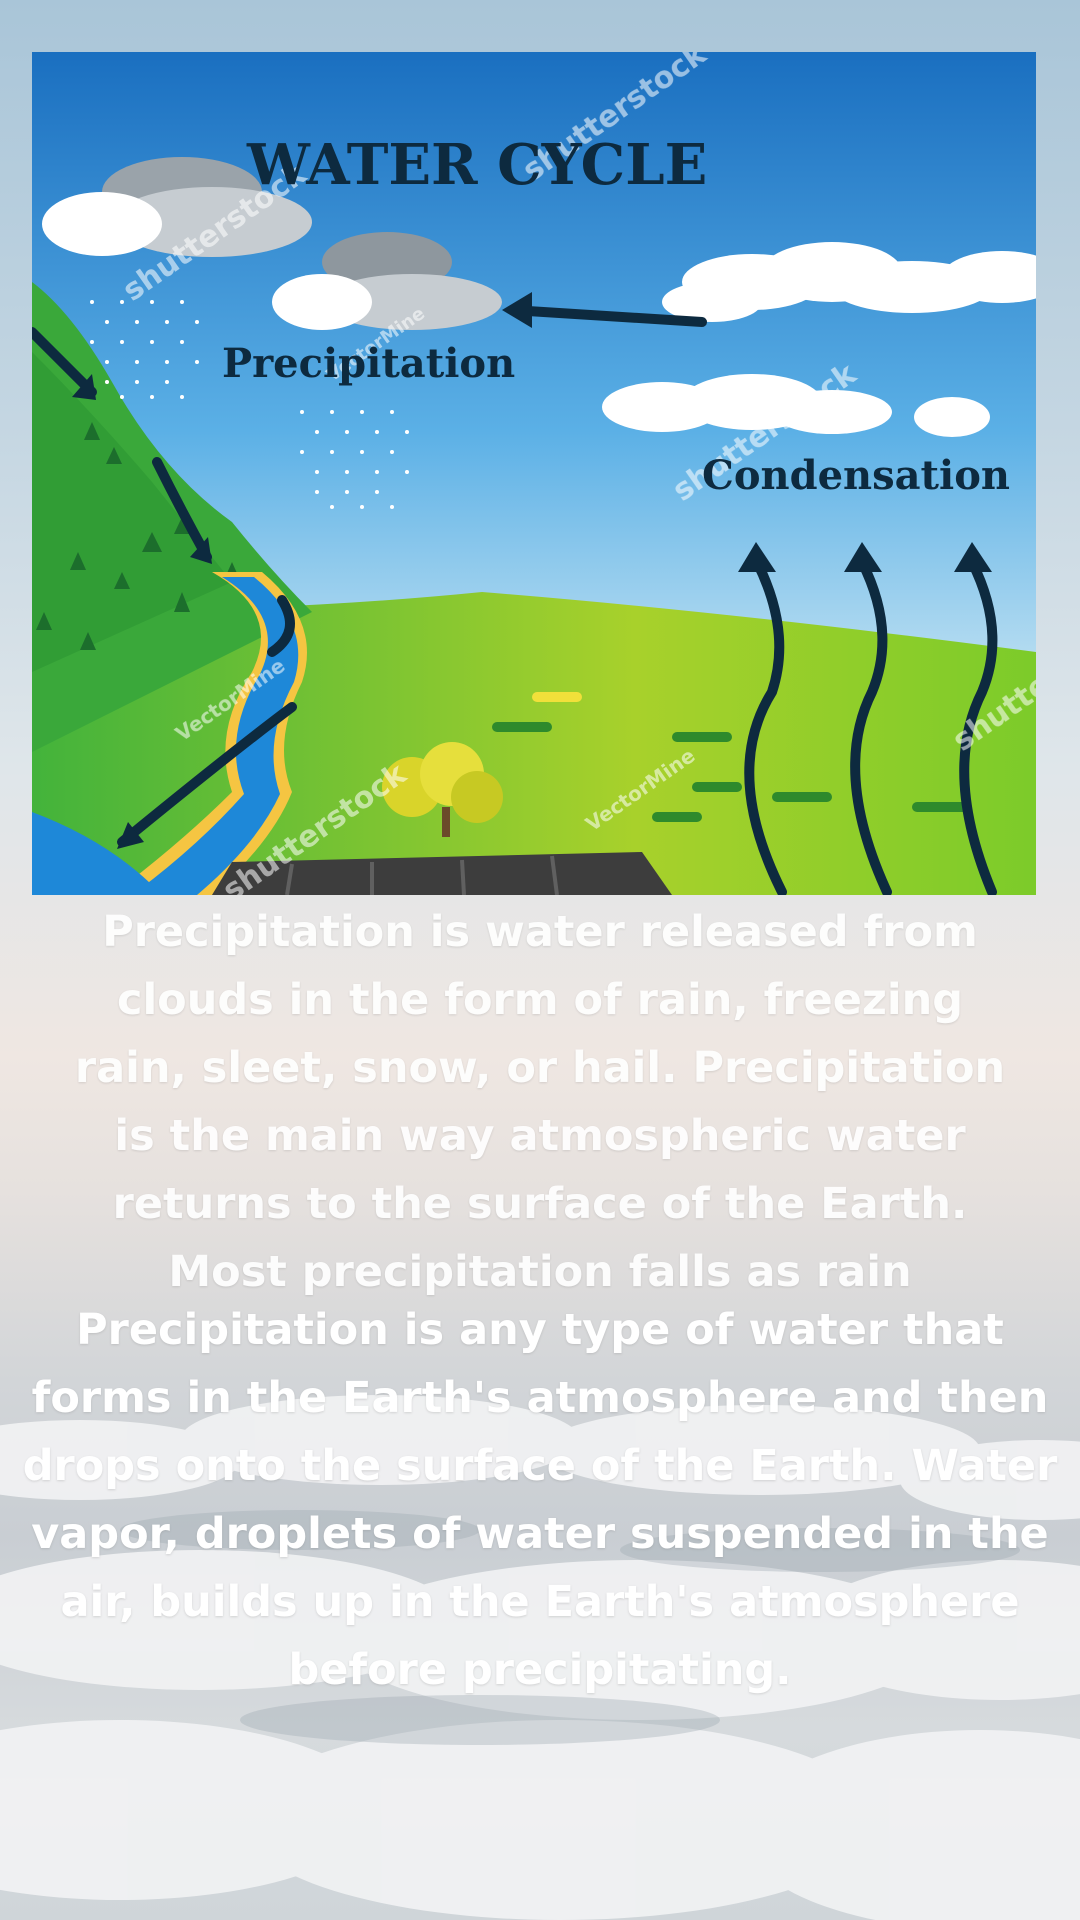 Image resolution: width=1080 pixels, height=1920 pixels. What do you see at coordinates (856, 475) in the screenshot?
I see `condensation-label: Condensation` at bounding box center [856, 475].